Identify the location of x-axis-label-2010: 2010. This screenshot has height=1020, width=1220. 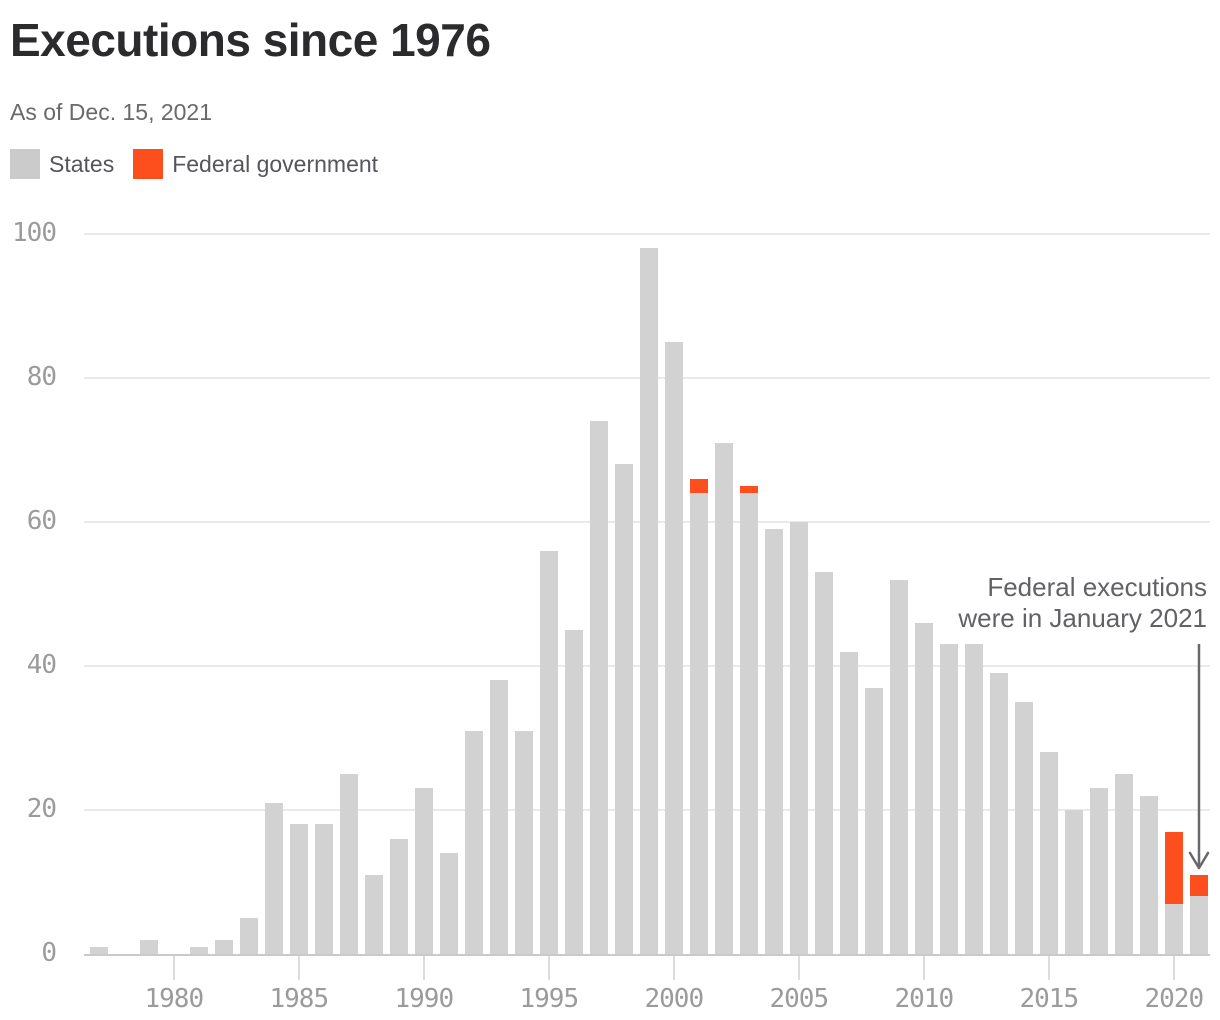
(924, 999).